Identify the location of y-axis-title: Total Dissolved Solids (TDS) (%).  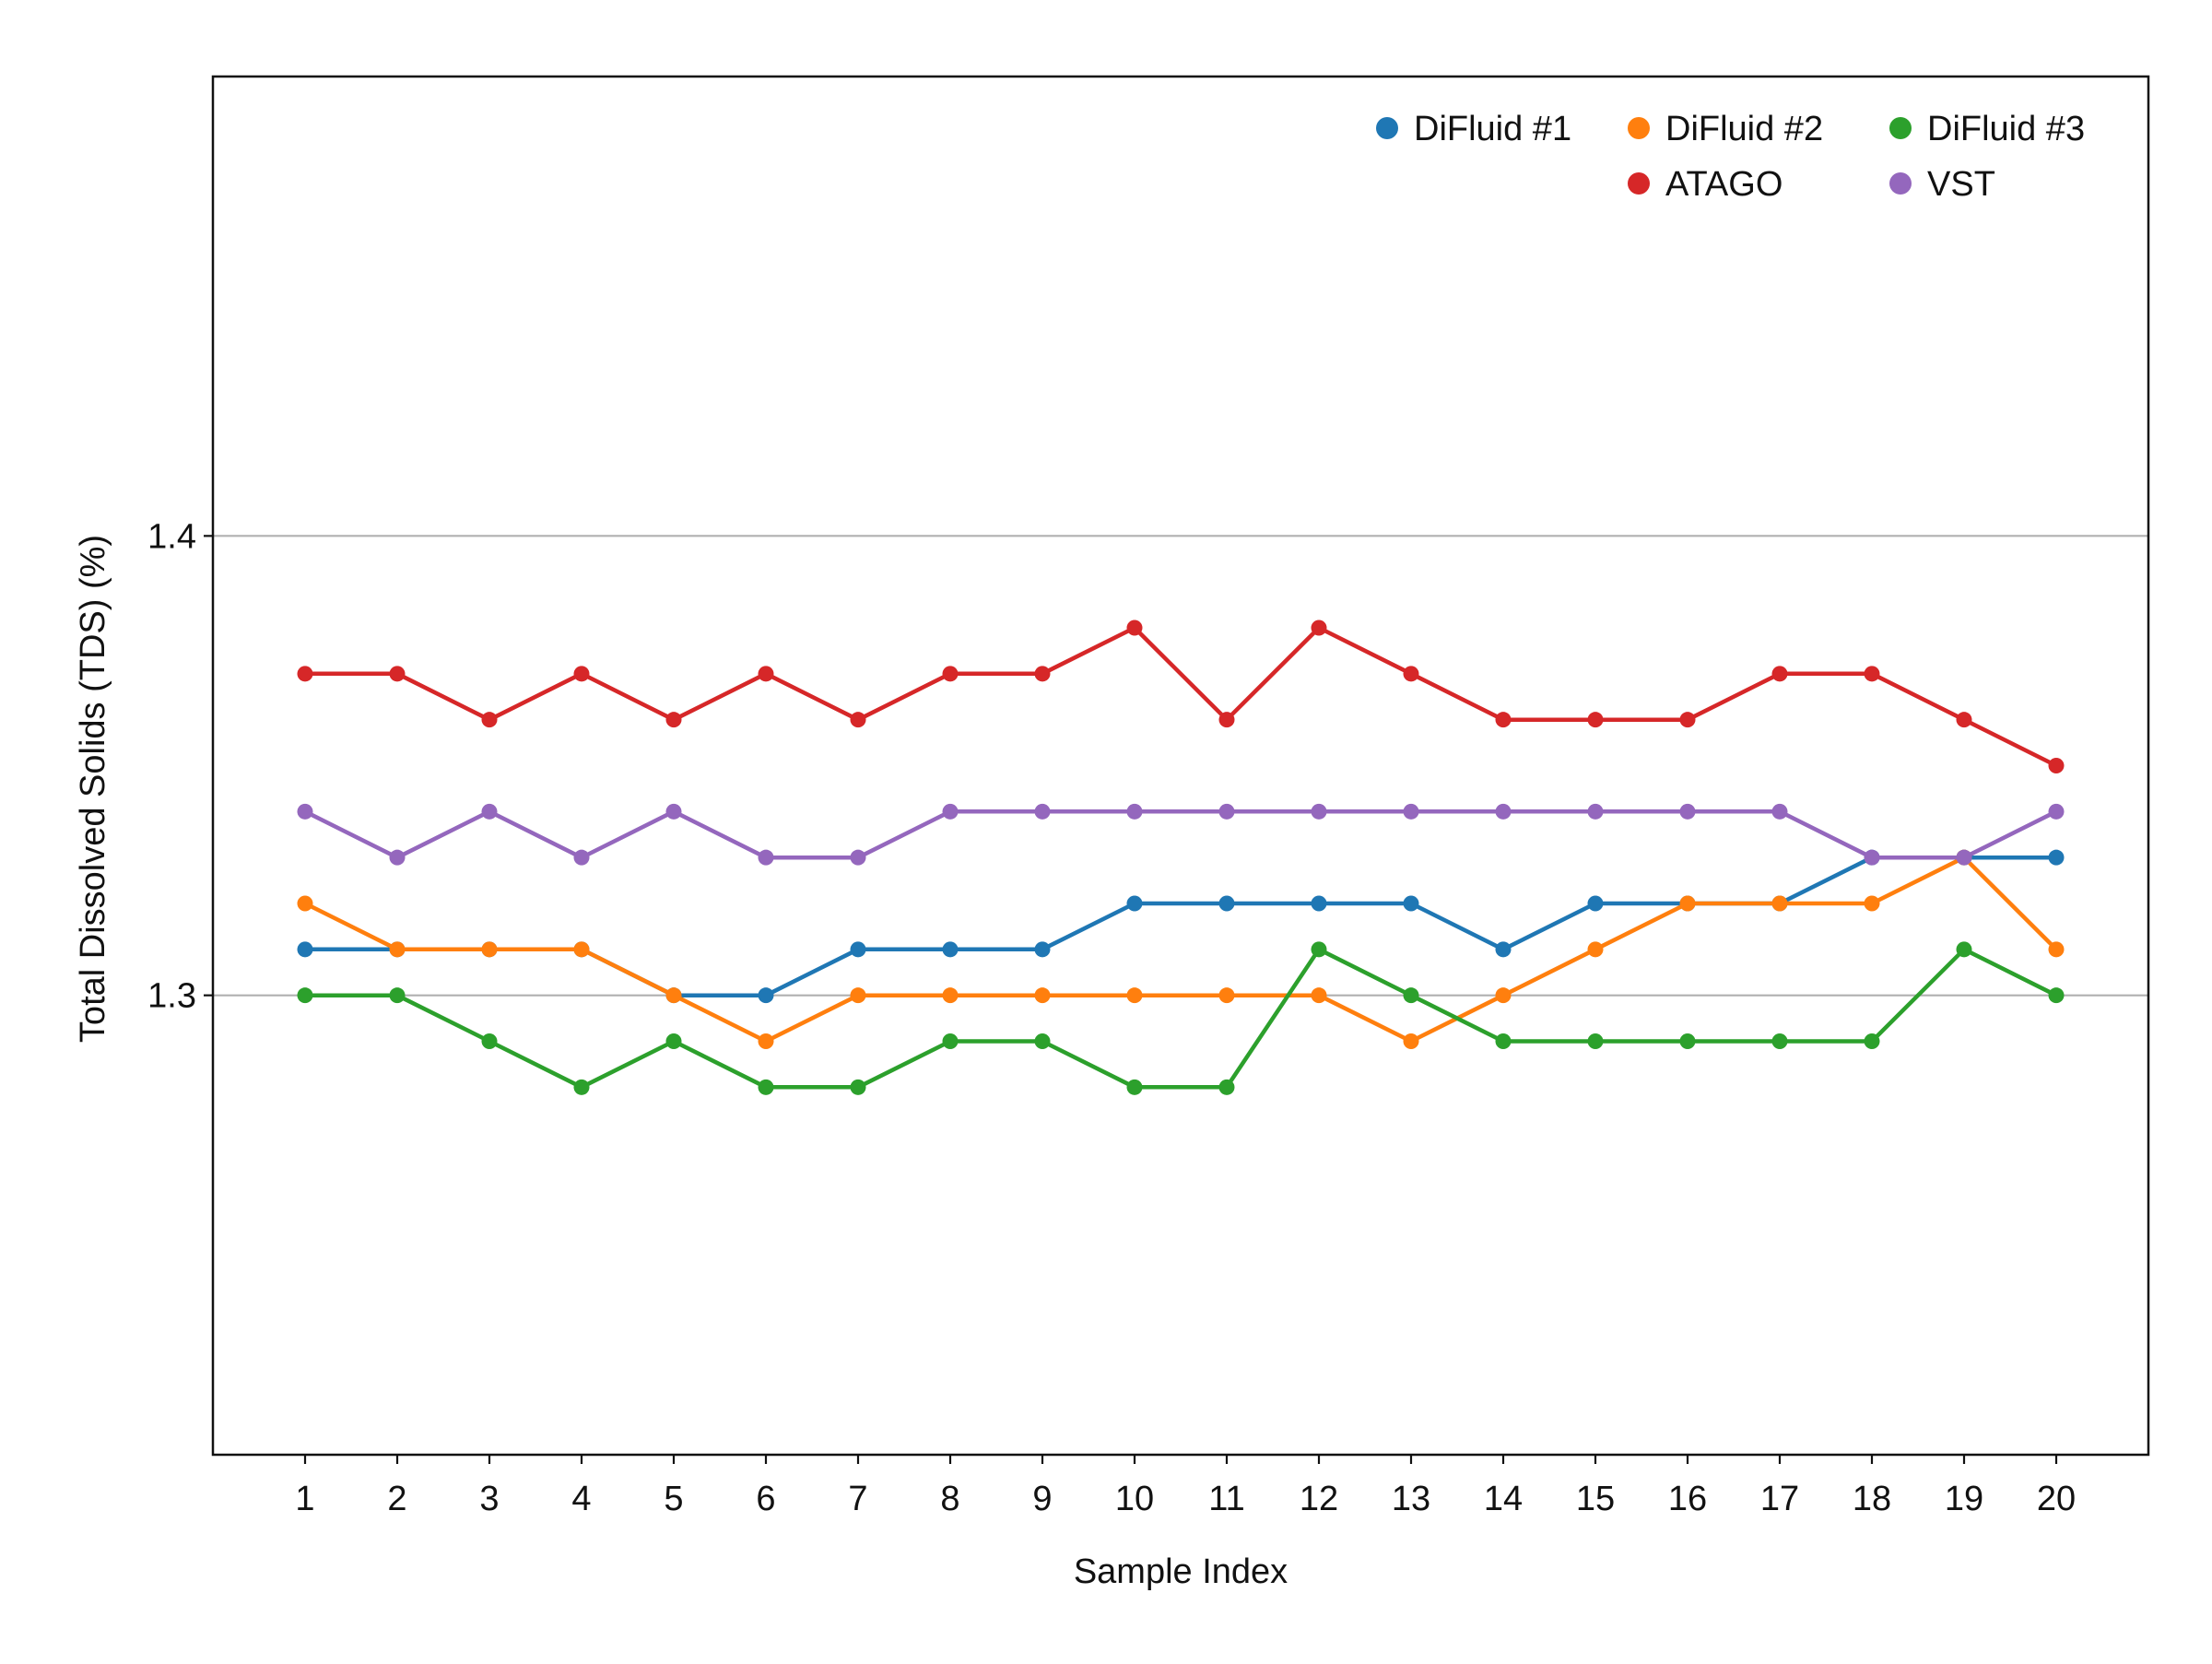
(93, 789).